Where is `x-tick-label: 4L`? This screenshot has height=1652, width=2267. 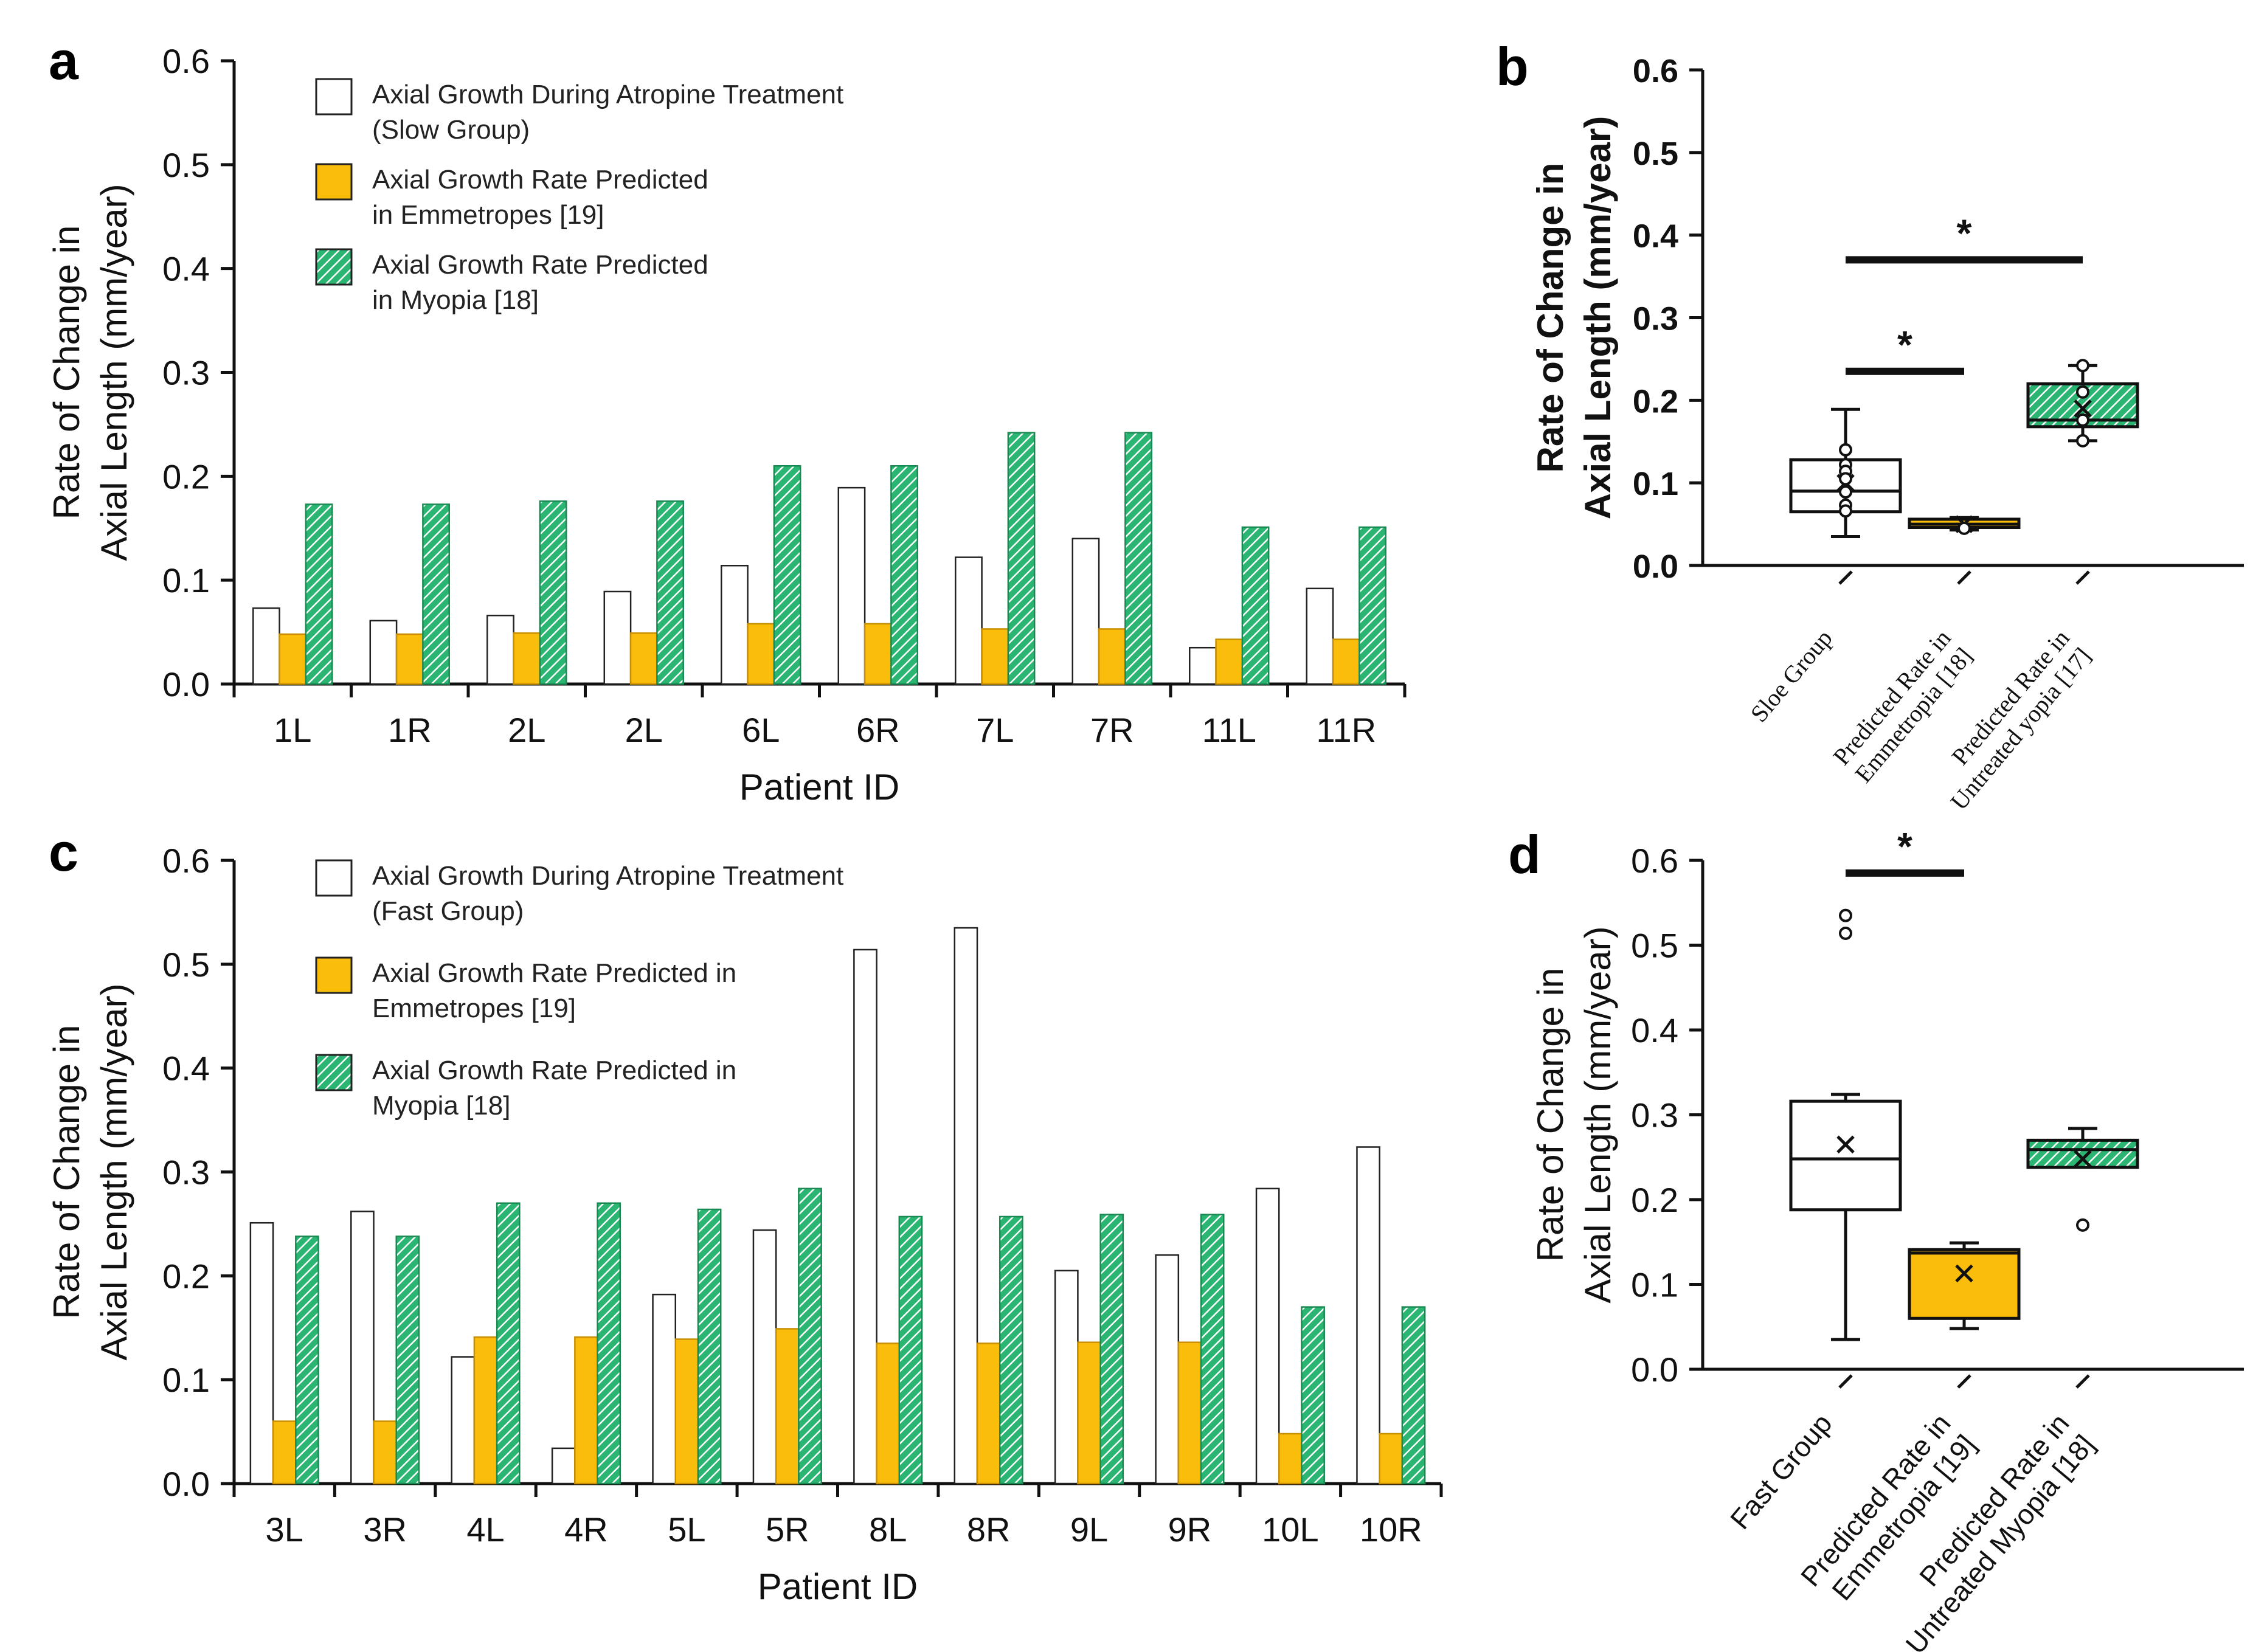 x-tick-label: 4L is located at coordinates (485, 1529).